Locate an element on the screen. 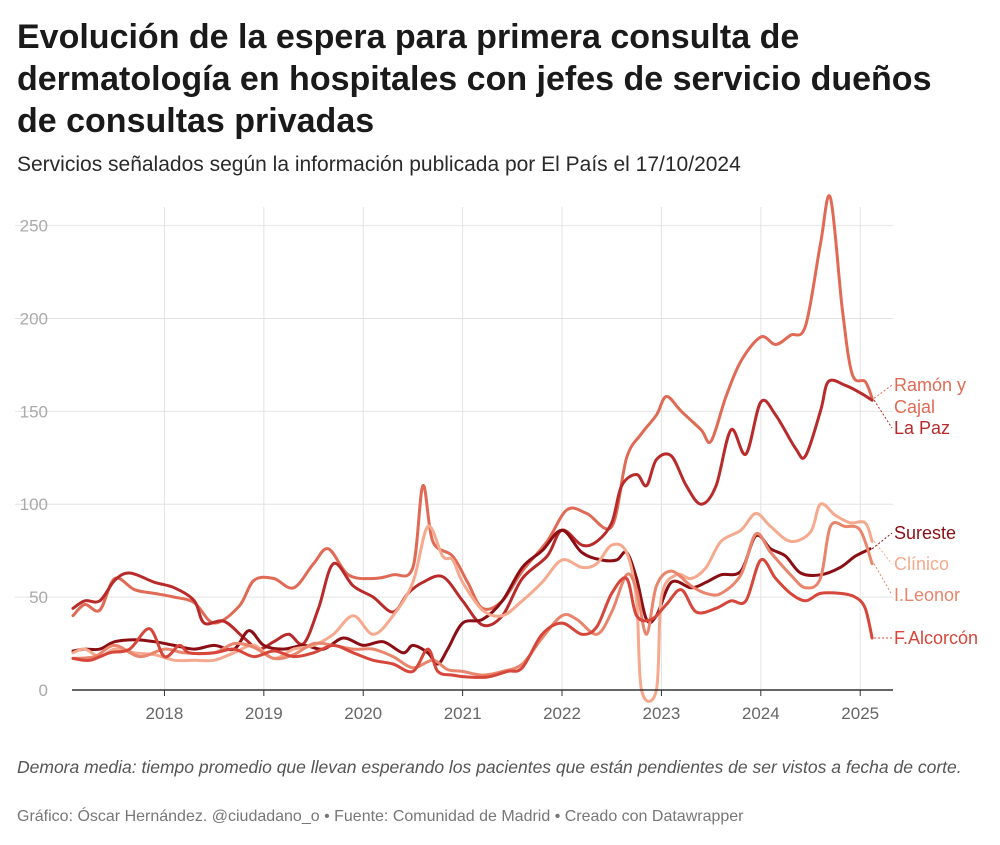  series-label-line: F.Alcorcón is located at coordinates (936, 638).